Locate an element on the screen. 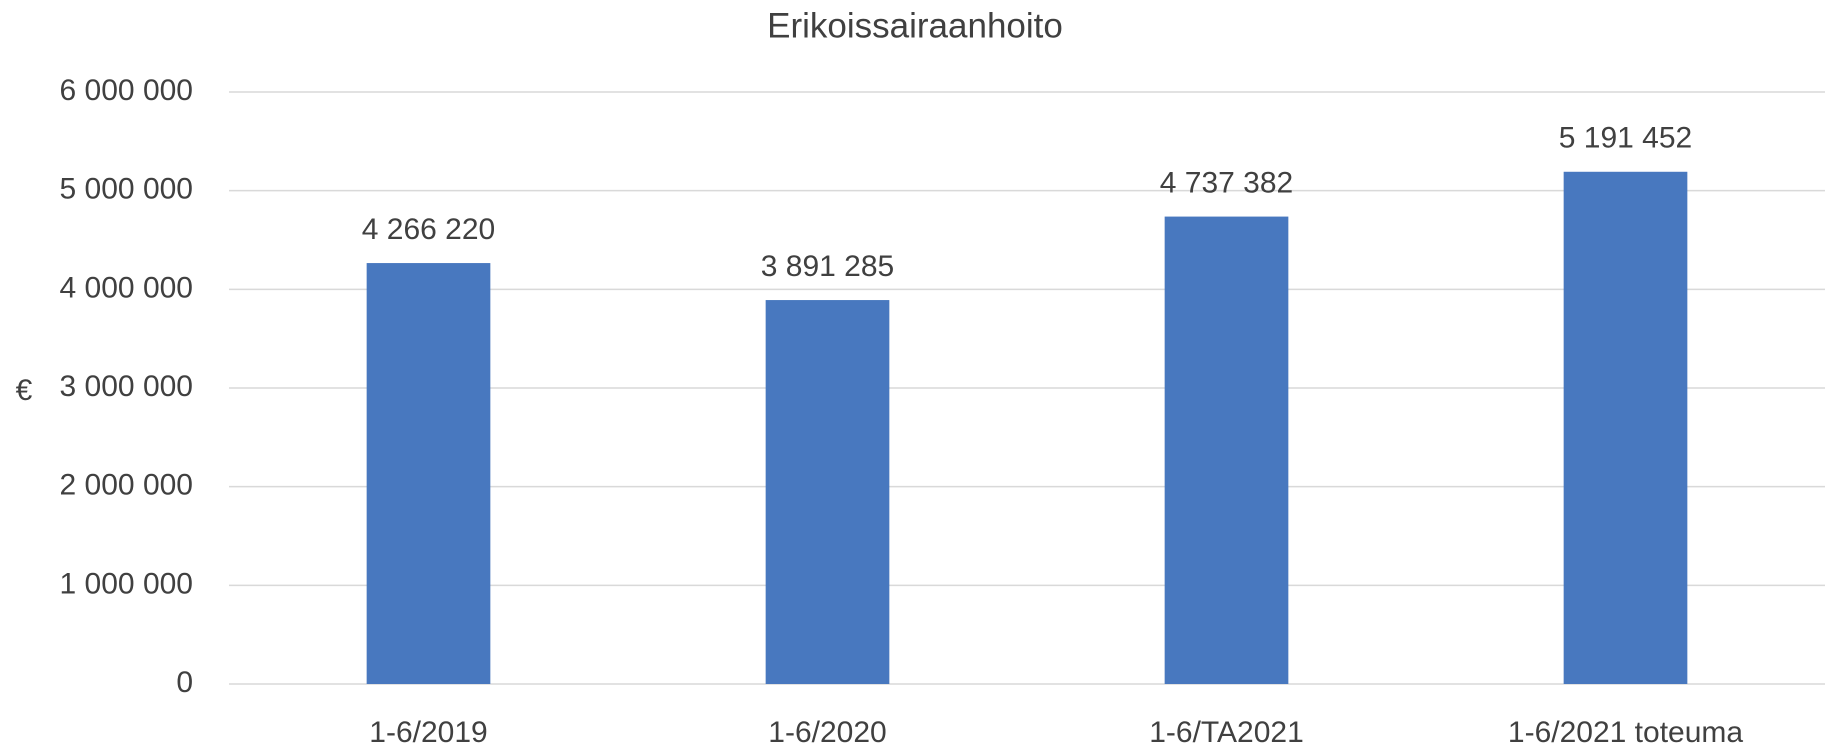 The image size is (1825, 751). data-label: 4 266 220 is located at coordinates (428, 229).